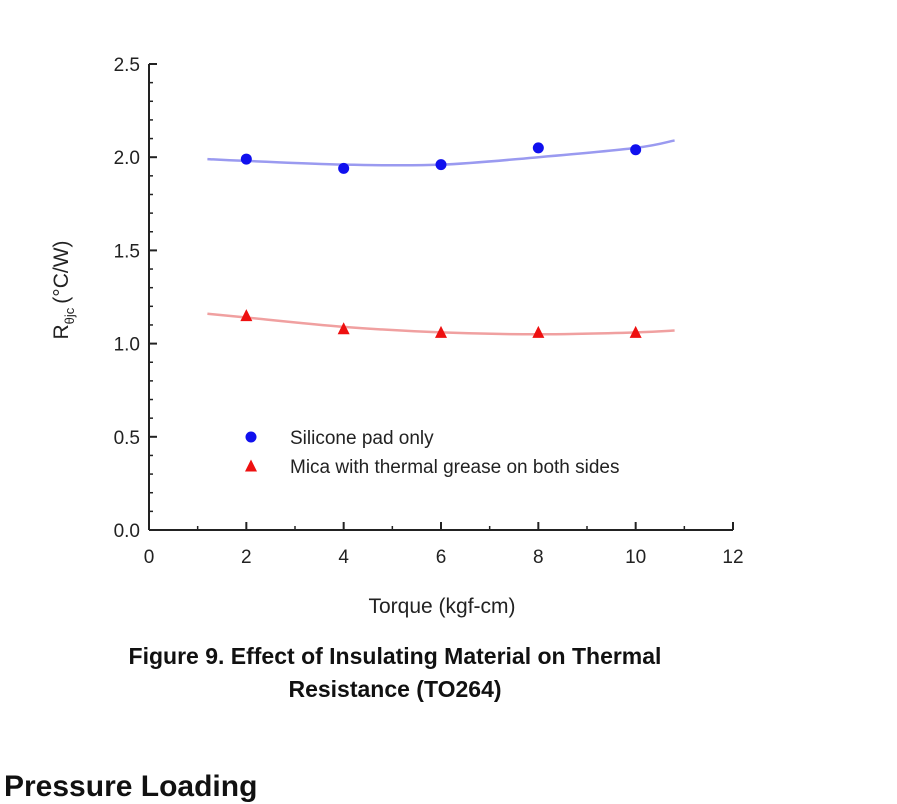 This screenshot has width=897, height=804. Describe the element at coordinates (61, 271) in the screenshot. I see `y-axis-unit: (°C/W)` at that location.